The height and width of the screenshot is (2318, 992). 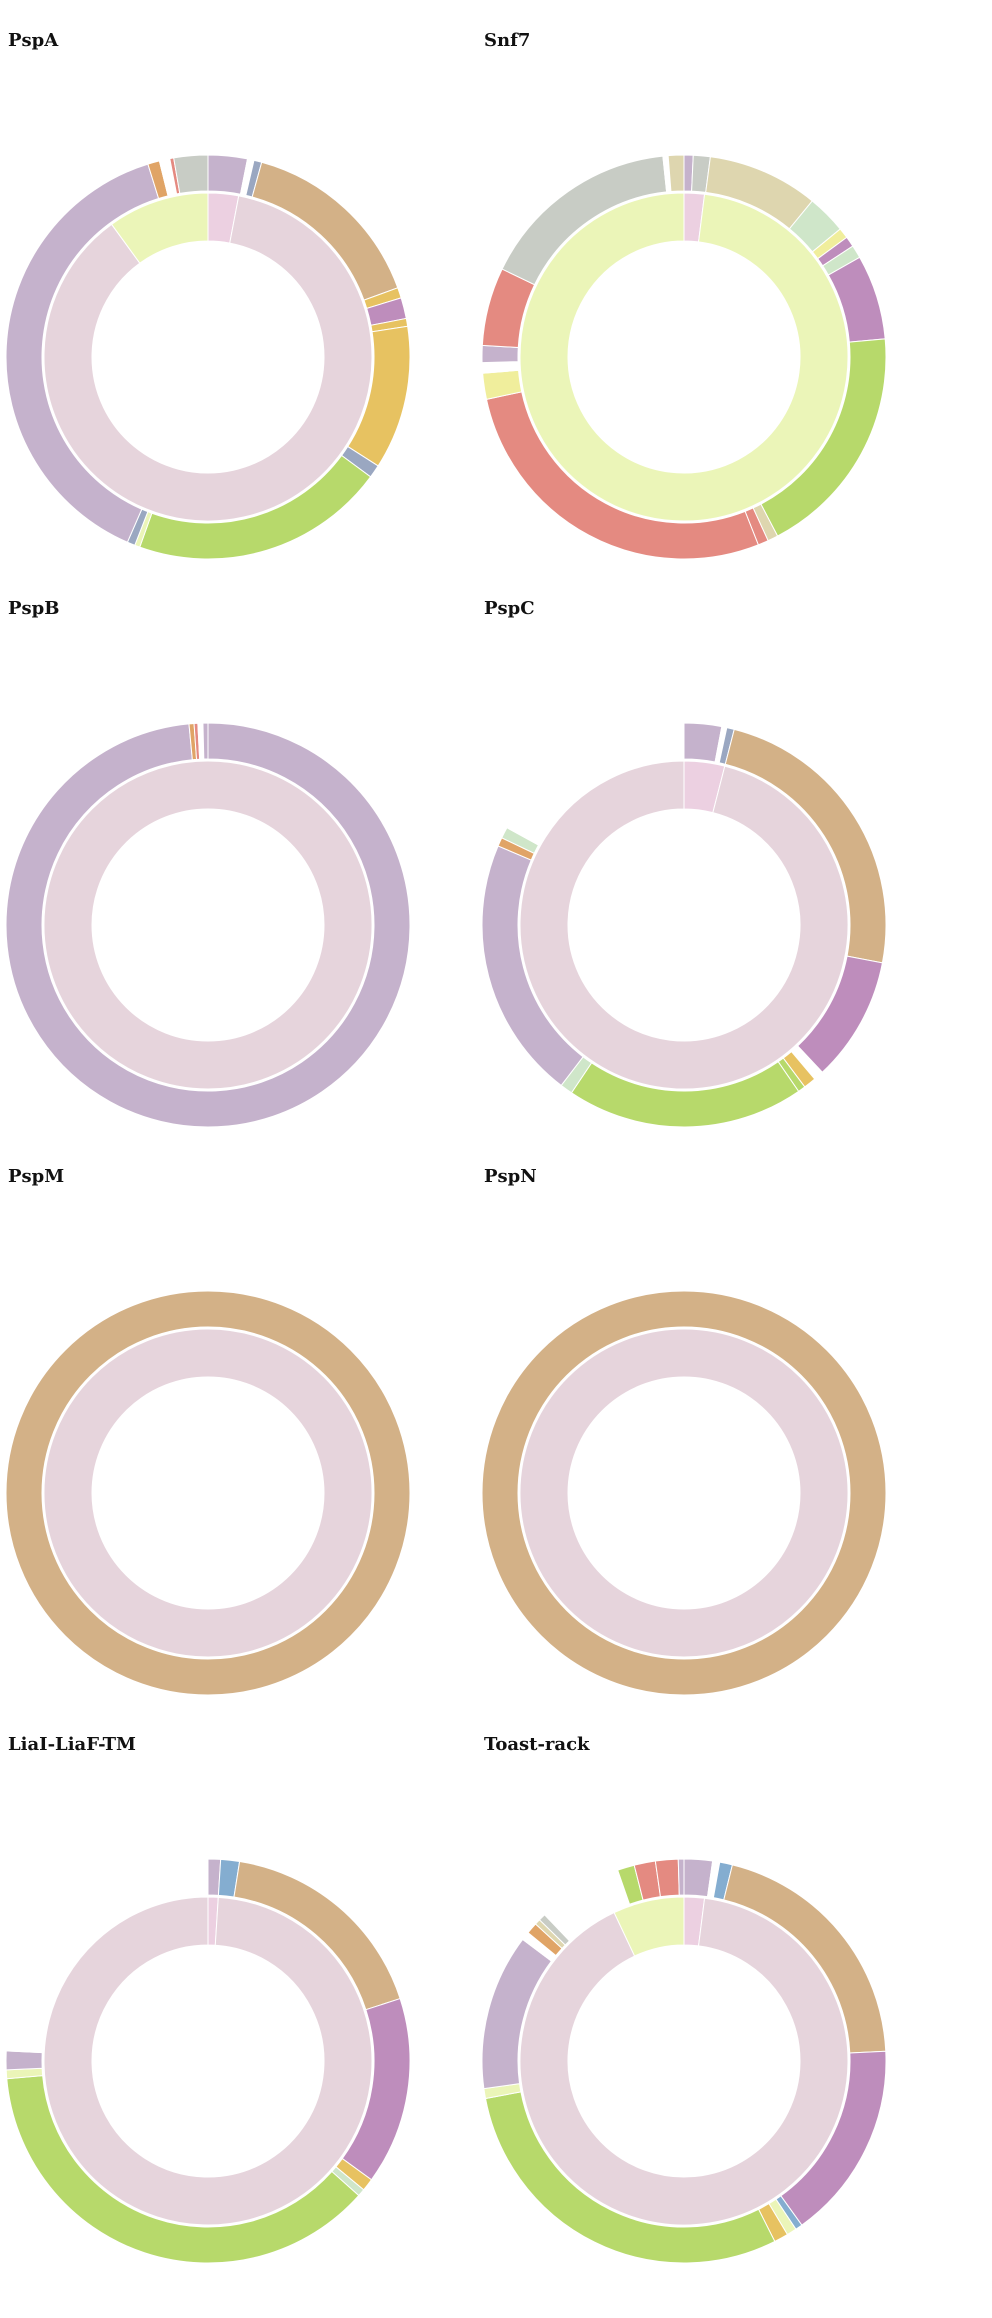 What do you see at coordinates (33, 40) in the screenshot?
I see `chart-title: PspA` at bounding box center [33, 40].